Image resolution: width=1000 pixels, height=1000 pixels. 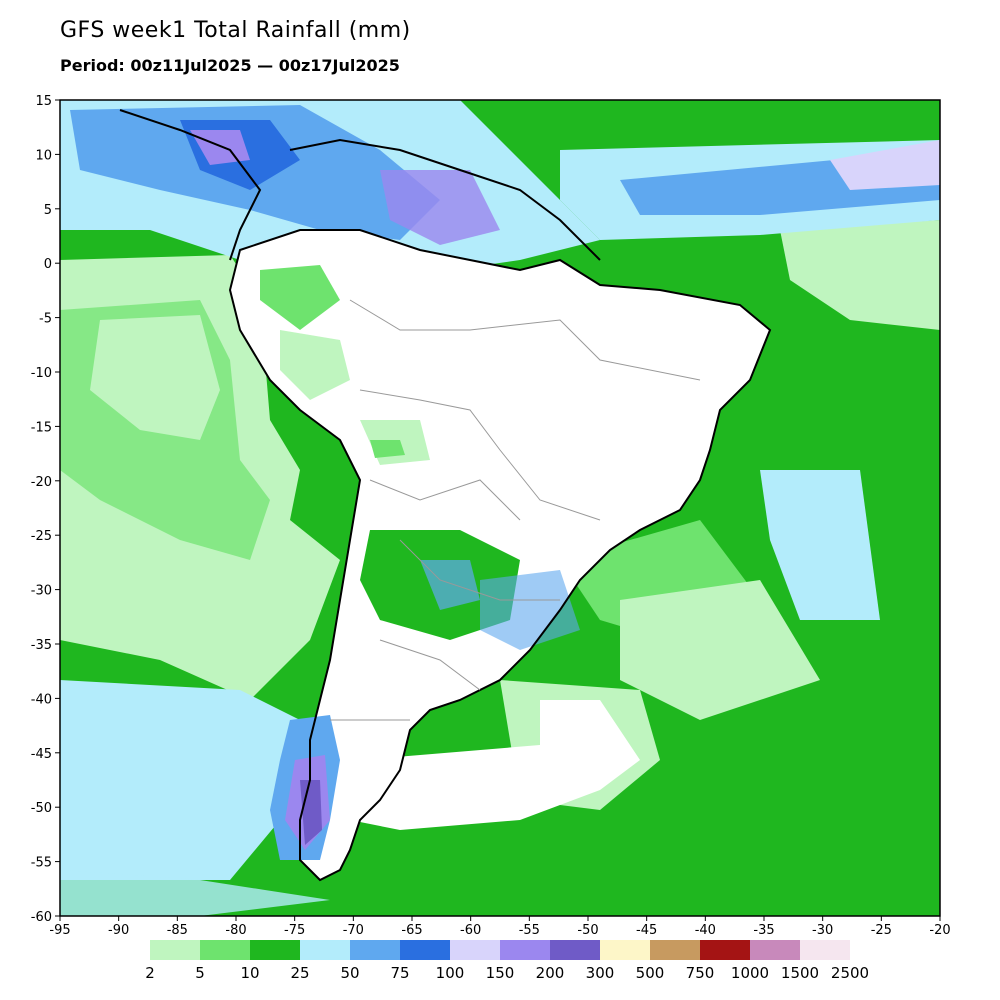 I want to click on lat-tick-label: 5, so click(x=48, y=210).